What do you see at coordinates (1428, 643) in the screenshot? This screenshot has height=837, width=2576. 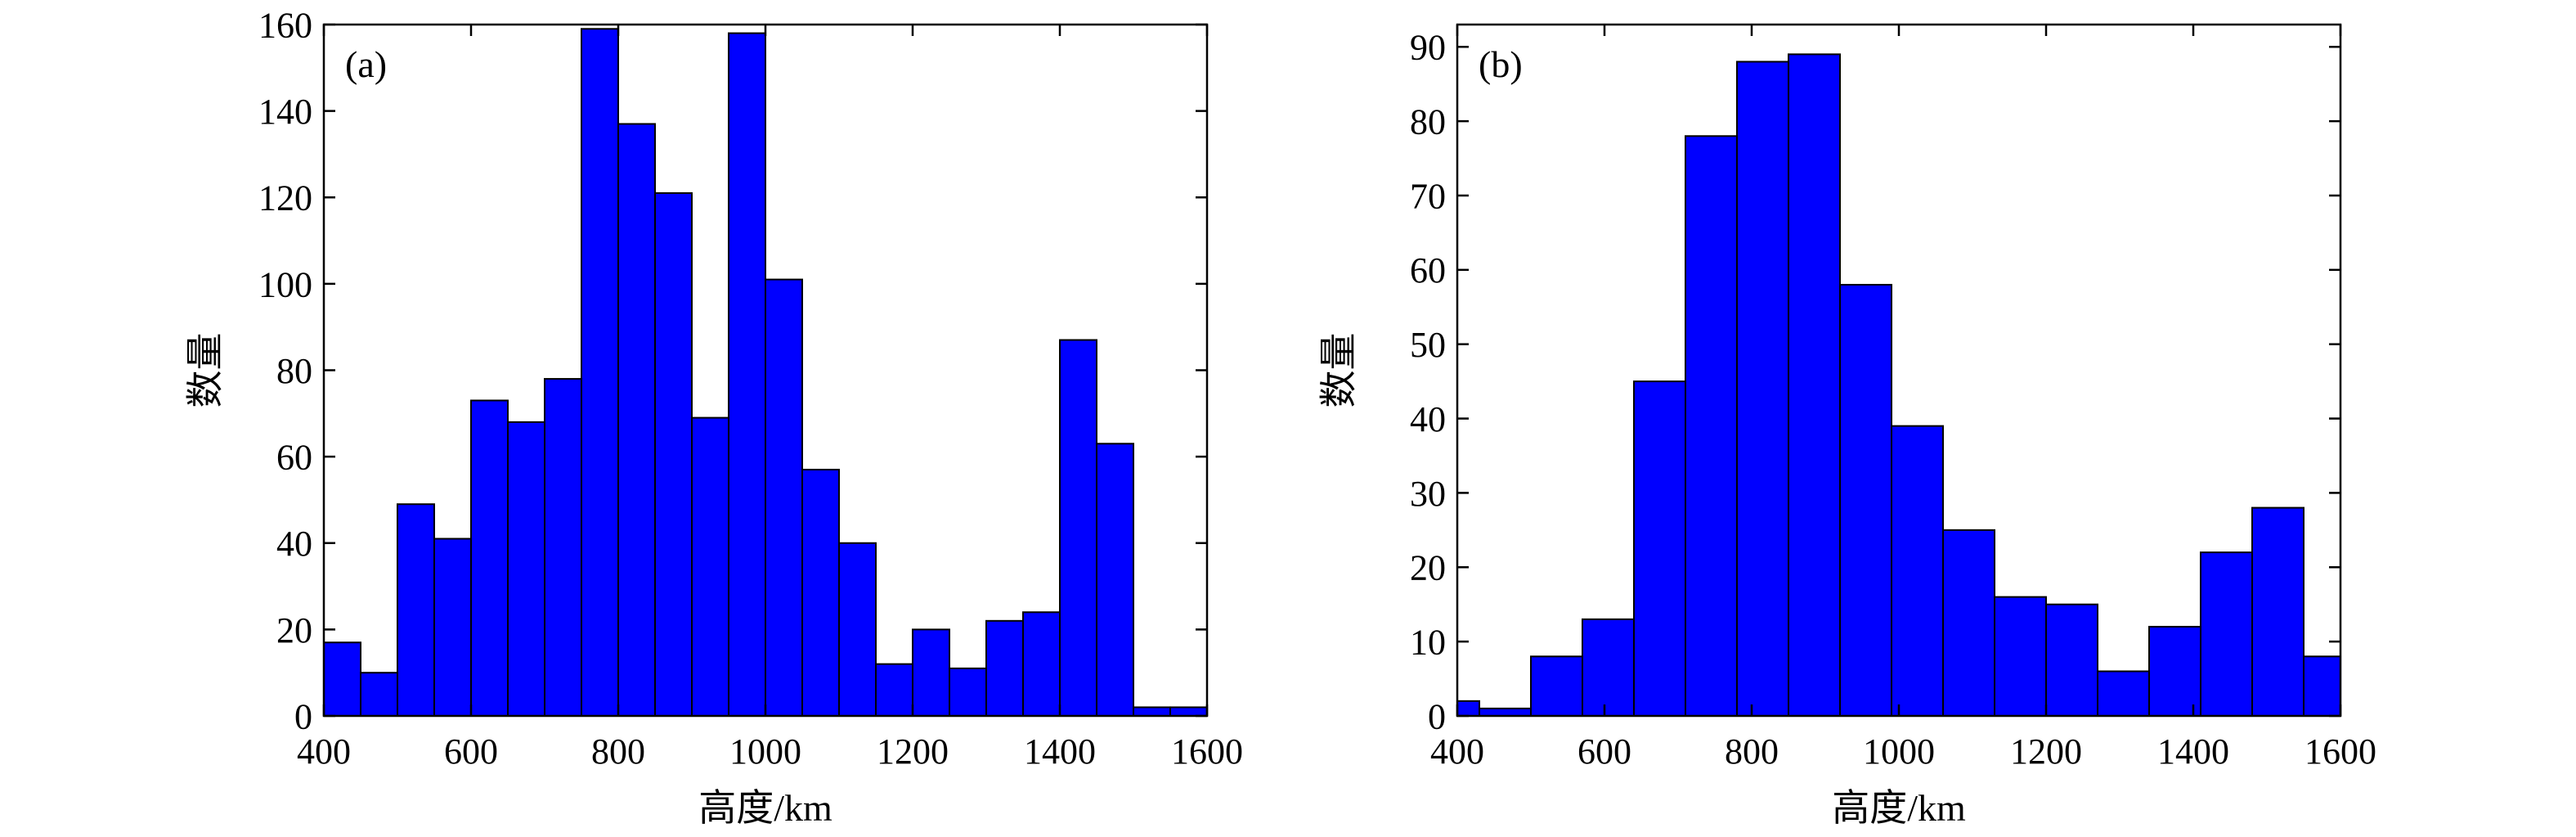 I see `y-tick-label: 10` at bounding box center [1428, 643].